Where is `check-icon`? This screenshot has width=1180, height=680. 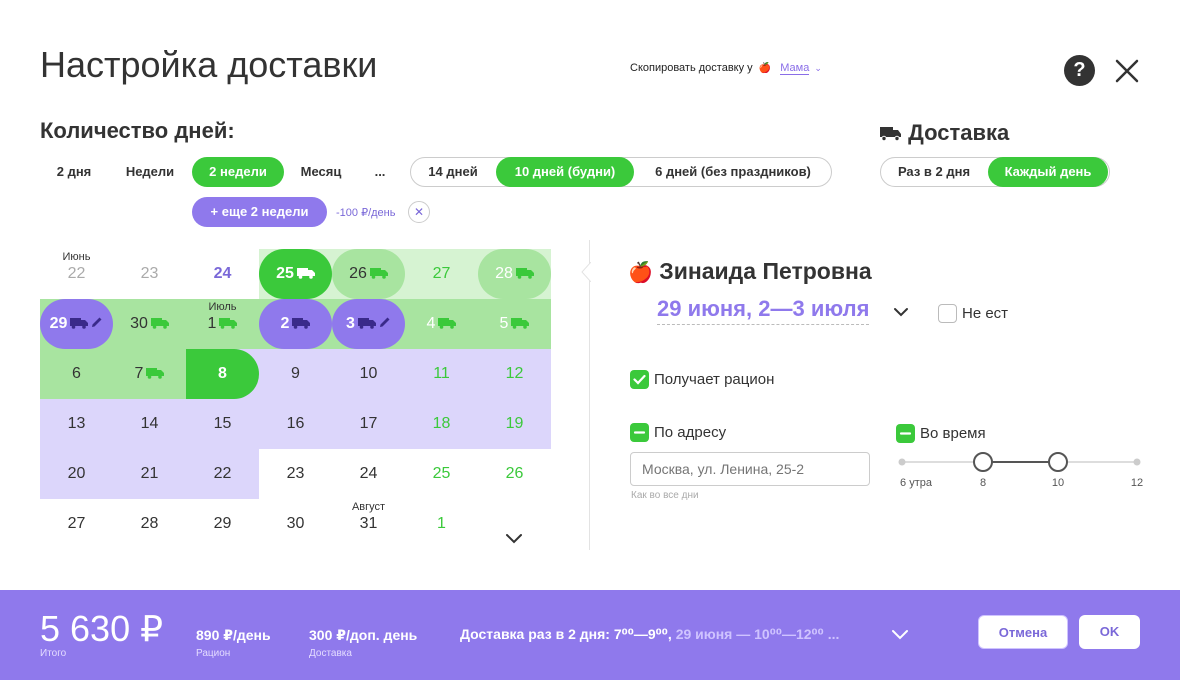 check-icon is located at coordinates (639, 379).